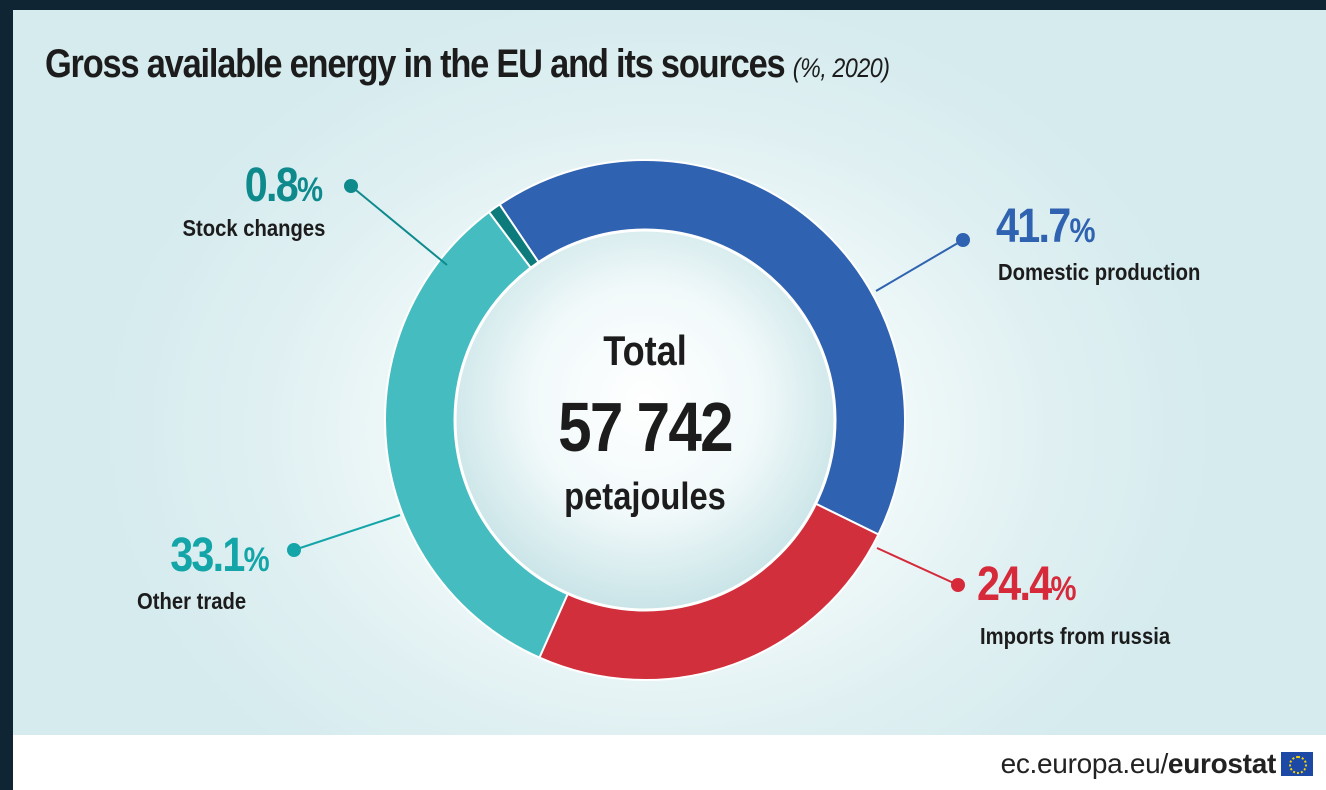  Describe the element at coordinates (841, 68) in the screenshot. I see `chart-subtitle: (%, 2020)` at that location.